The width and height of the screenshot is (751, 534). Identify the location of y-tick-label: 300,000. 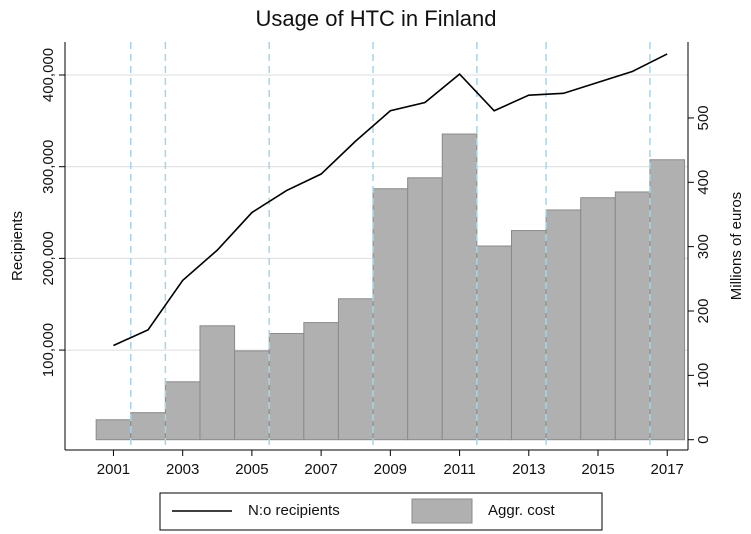
(48, 167).